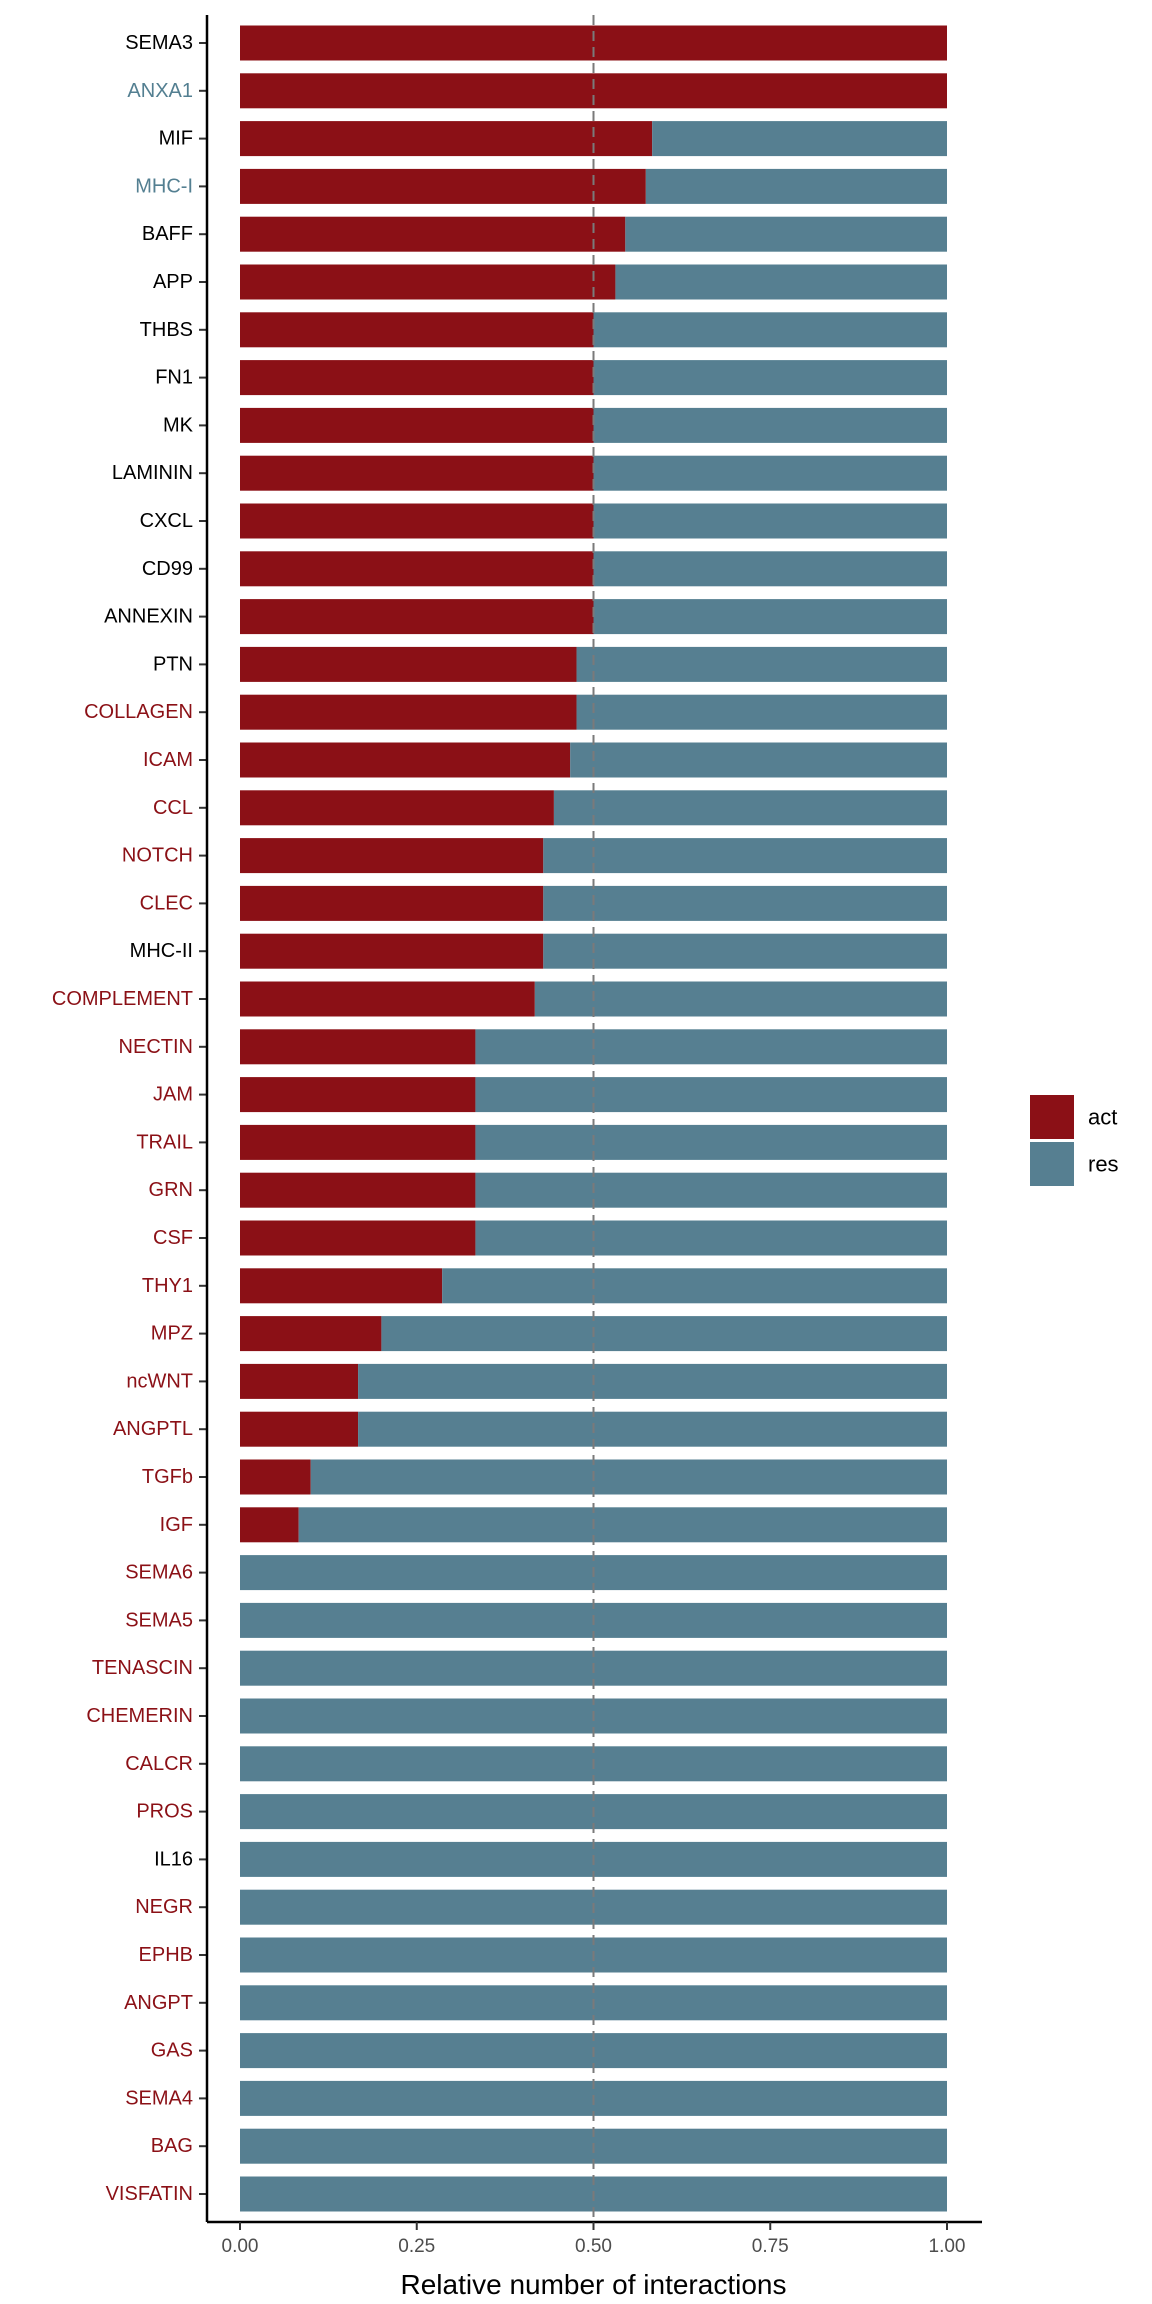 This screenshot has width=1152, height=2304. I want to click on y-tick-label: THBS, so click(166, 330).